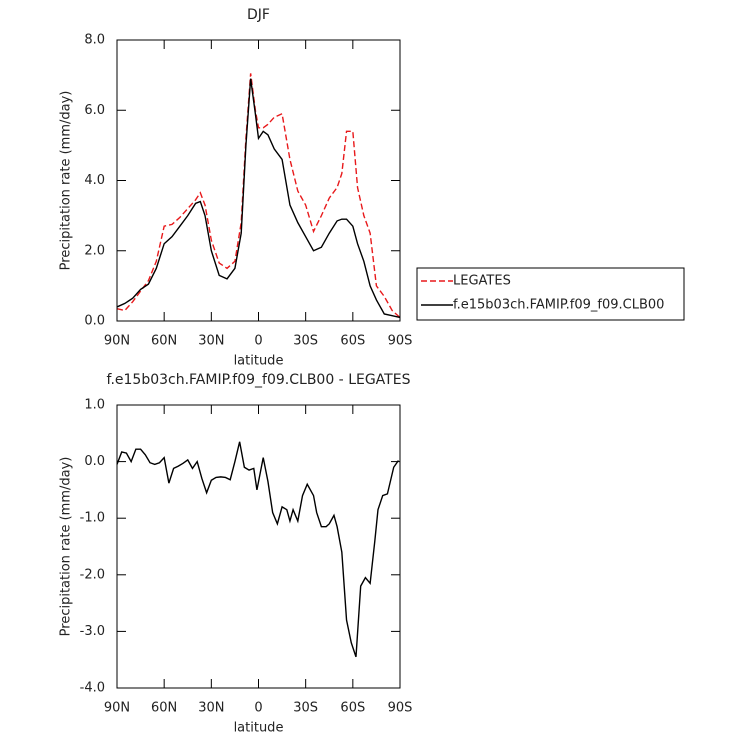  I want to click on y-tick-label: 2.0, so click(94, 250).